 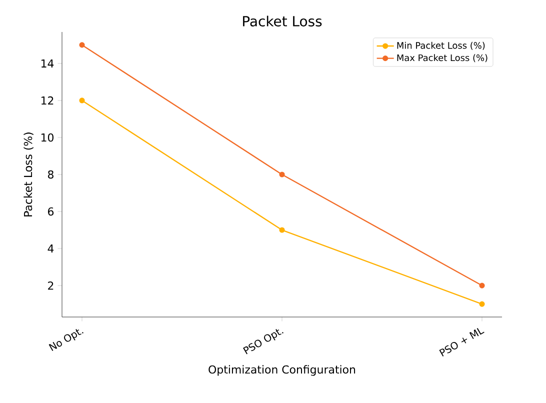 What do you see at coordinates (47, 137) in the screenshot?
I see `y-tick-label: 10` at bounding box center [47, 137].